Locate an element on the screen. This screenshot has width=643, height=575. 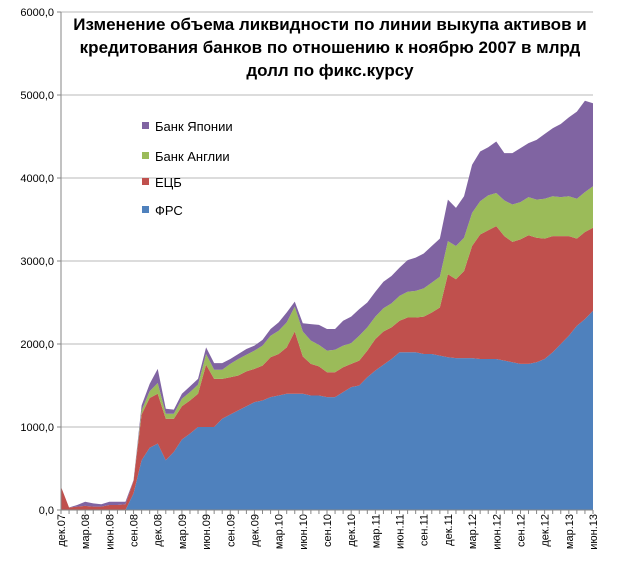
x-tick-label: дек.07 is located at coordinates (62, 530).